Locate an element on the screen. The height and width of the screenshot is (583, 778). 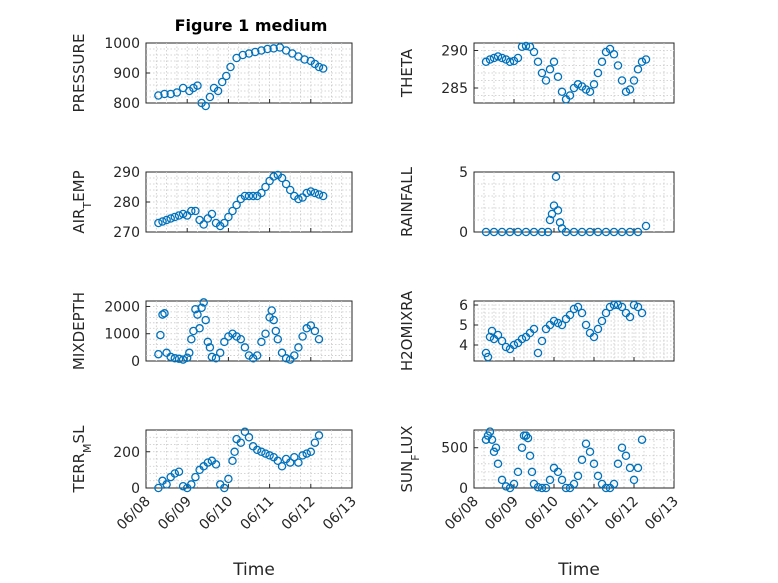
x-axis-label: Time is located at coordinates (253, 570).